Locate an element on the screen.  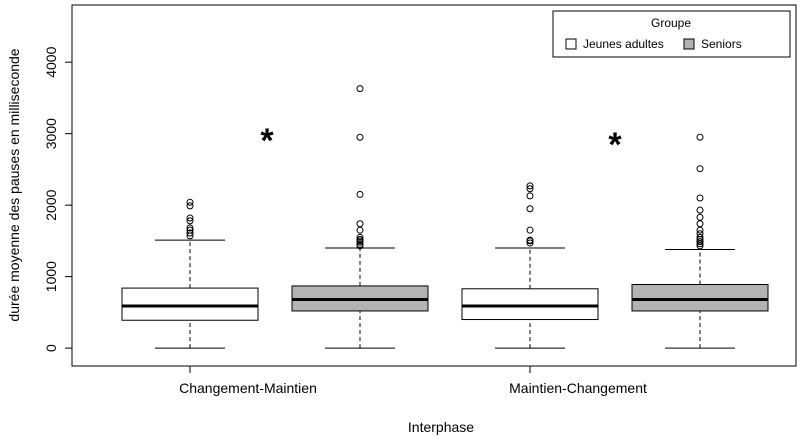
x-axis-title: Interphase is located at coordinates (441, 427).